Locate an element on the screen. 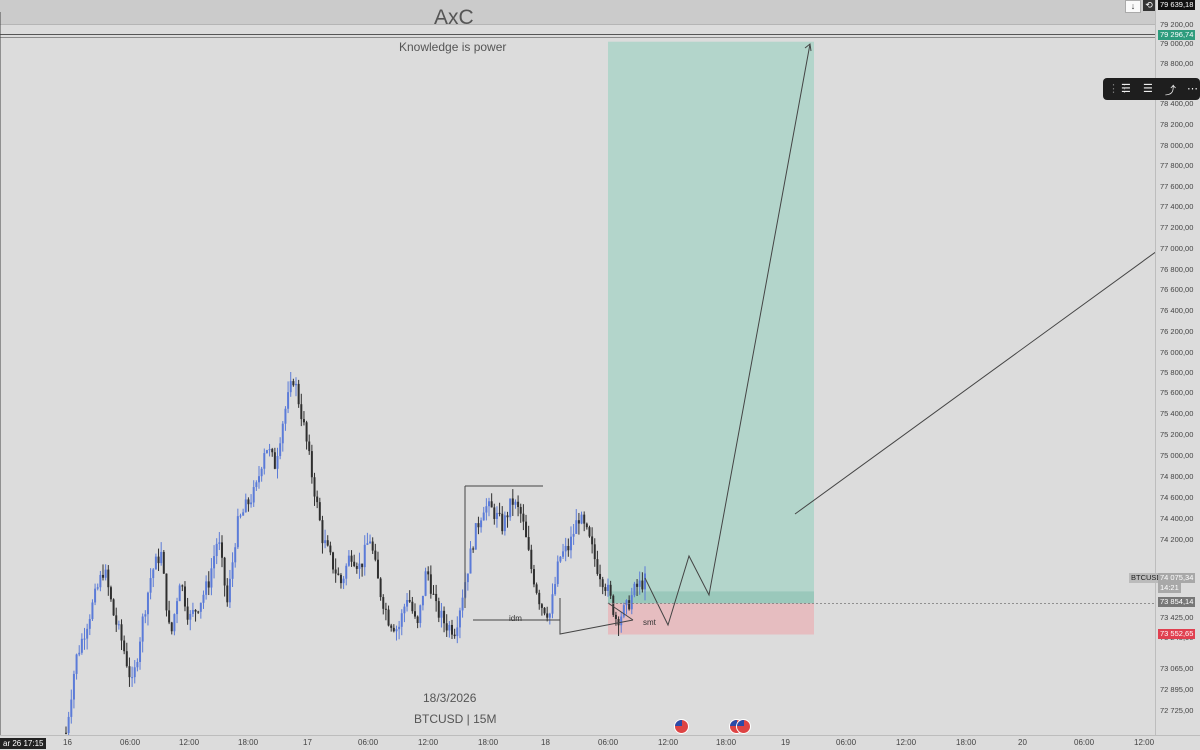  profit-filled-zone is located at coordinates (711, 597).